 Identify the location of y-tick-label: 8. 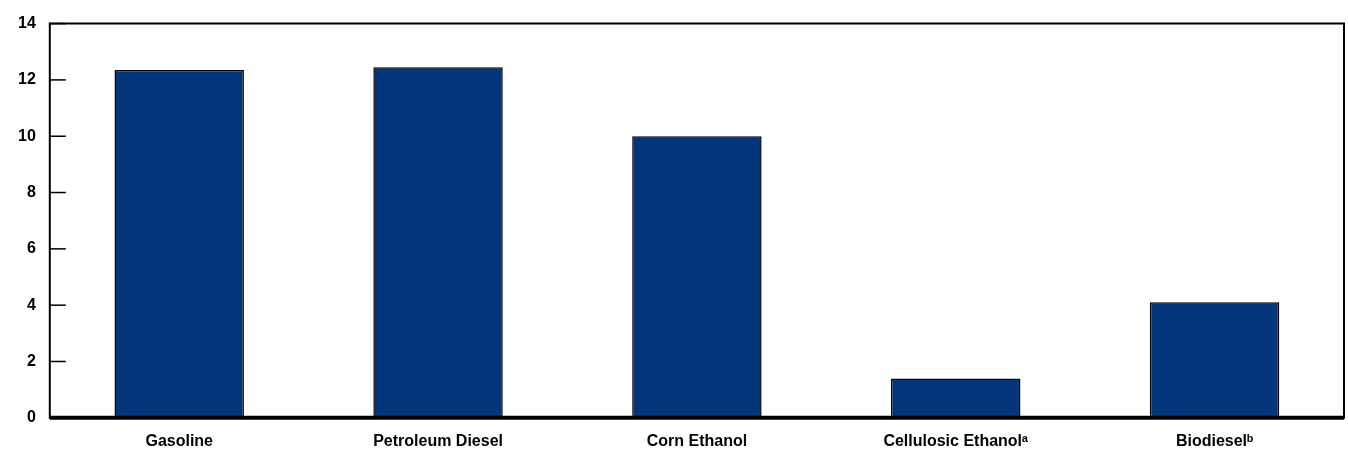
(31, 191).